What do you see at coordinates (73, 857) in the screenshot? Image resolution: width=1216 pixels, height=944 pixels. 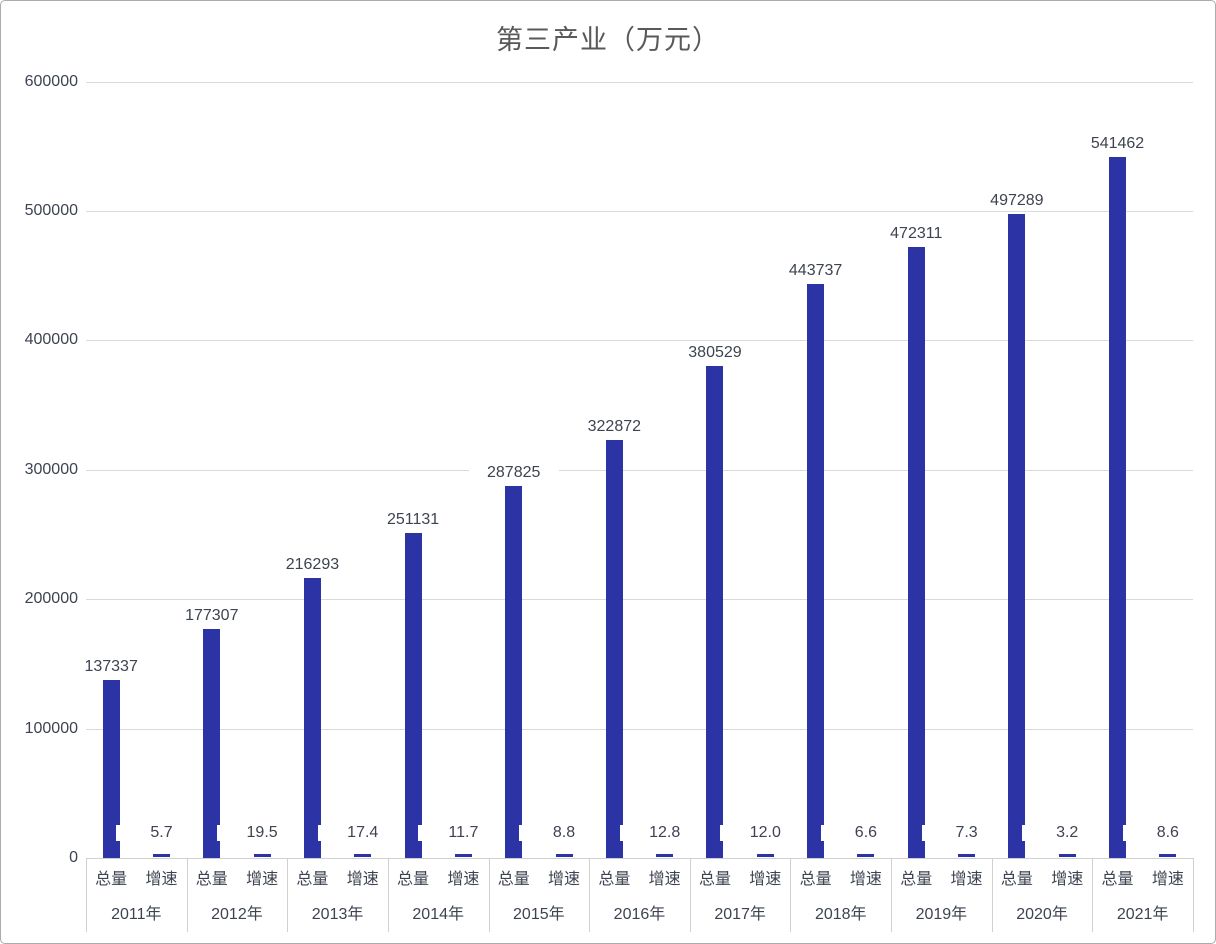 I see `y-tick-label-0: 0` at bounding box center [73, 857].